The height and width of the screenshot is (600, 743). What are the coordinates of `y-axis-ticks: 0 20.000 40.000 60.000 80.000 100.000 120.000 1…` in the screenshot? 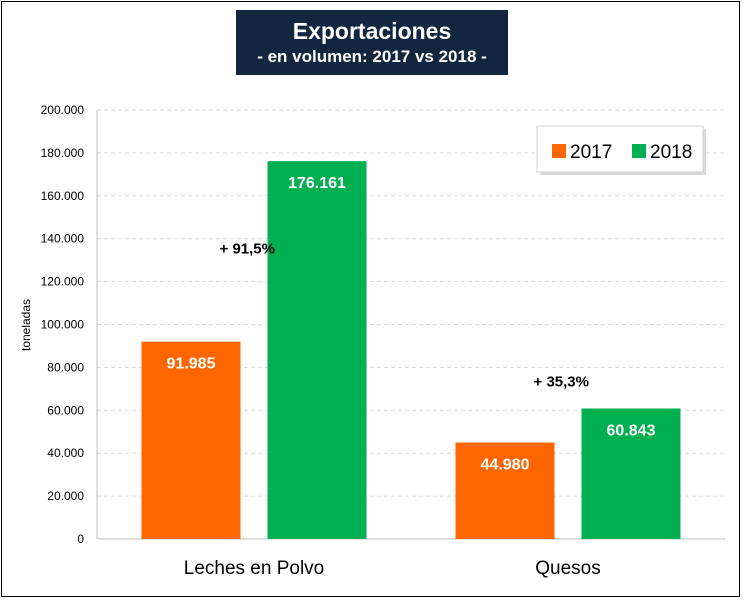 It's located at (63, 324).